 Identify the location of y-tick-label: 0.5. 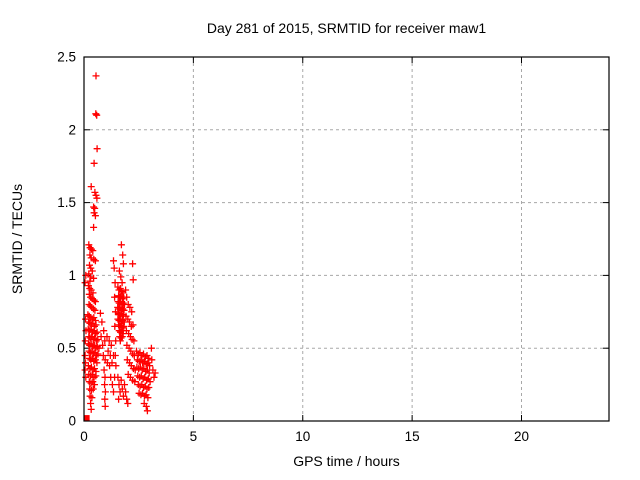
(66, 348).